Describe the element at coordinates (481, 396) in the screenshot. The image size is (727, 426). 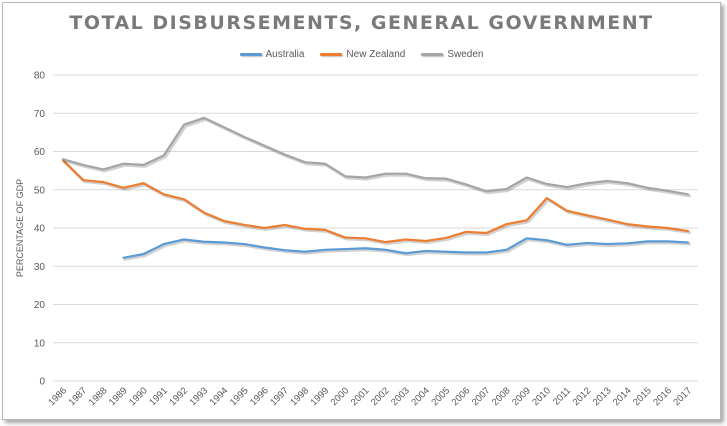
I see `x-tick-label: 2007` at that location.